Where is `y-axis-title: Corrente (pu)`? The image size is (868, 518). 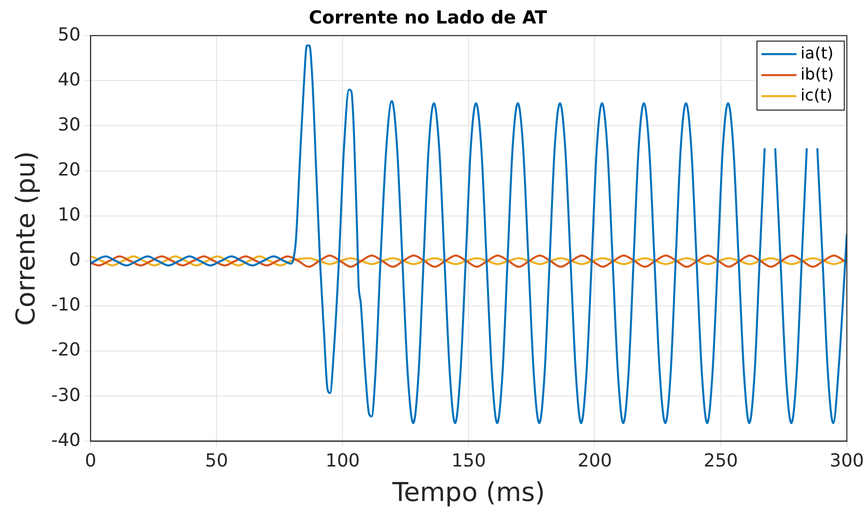 y-axis-title: Corrente (pu) is located at coordinates (26, 238).